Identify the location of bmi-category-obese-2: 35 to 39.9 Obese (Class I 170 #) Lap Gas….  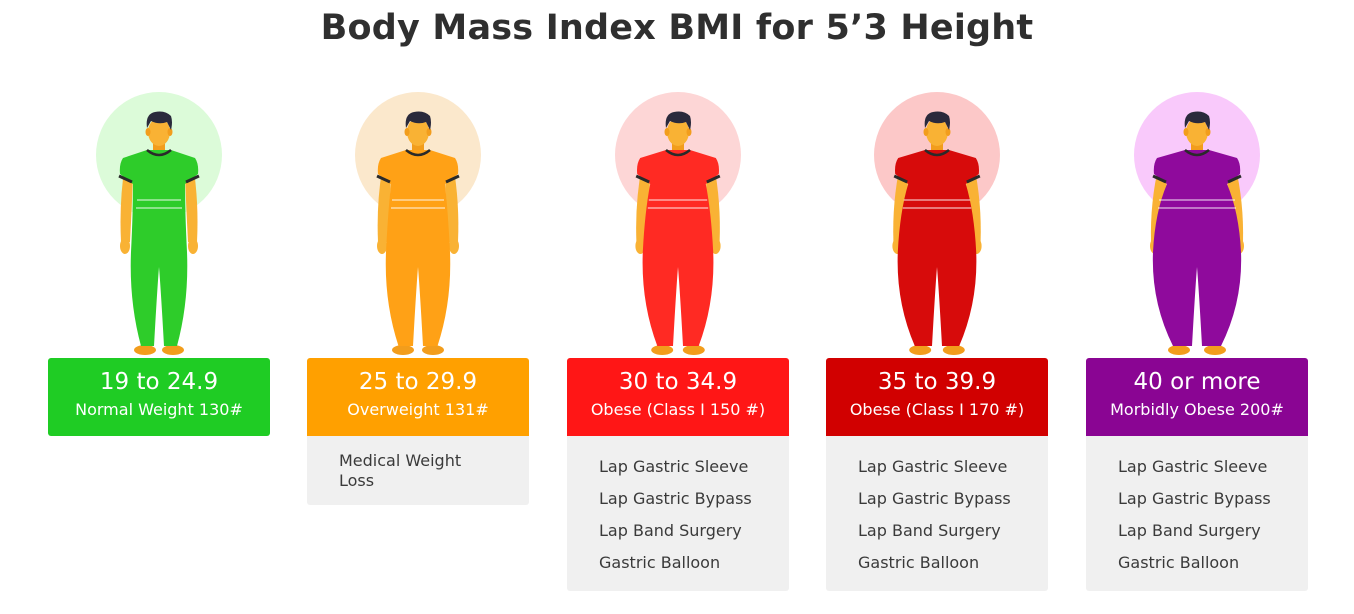
(937, 341).